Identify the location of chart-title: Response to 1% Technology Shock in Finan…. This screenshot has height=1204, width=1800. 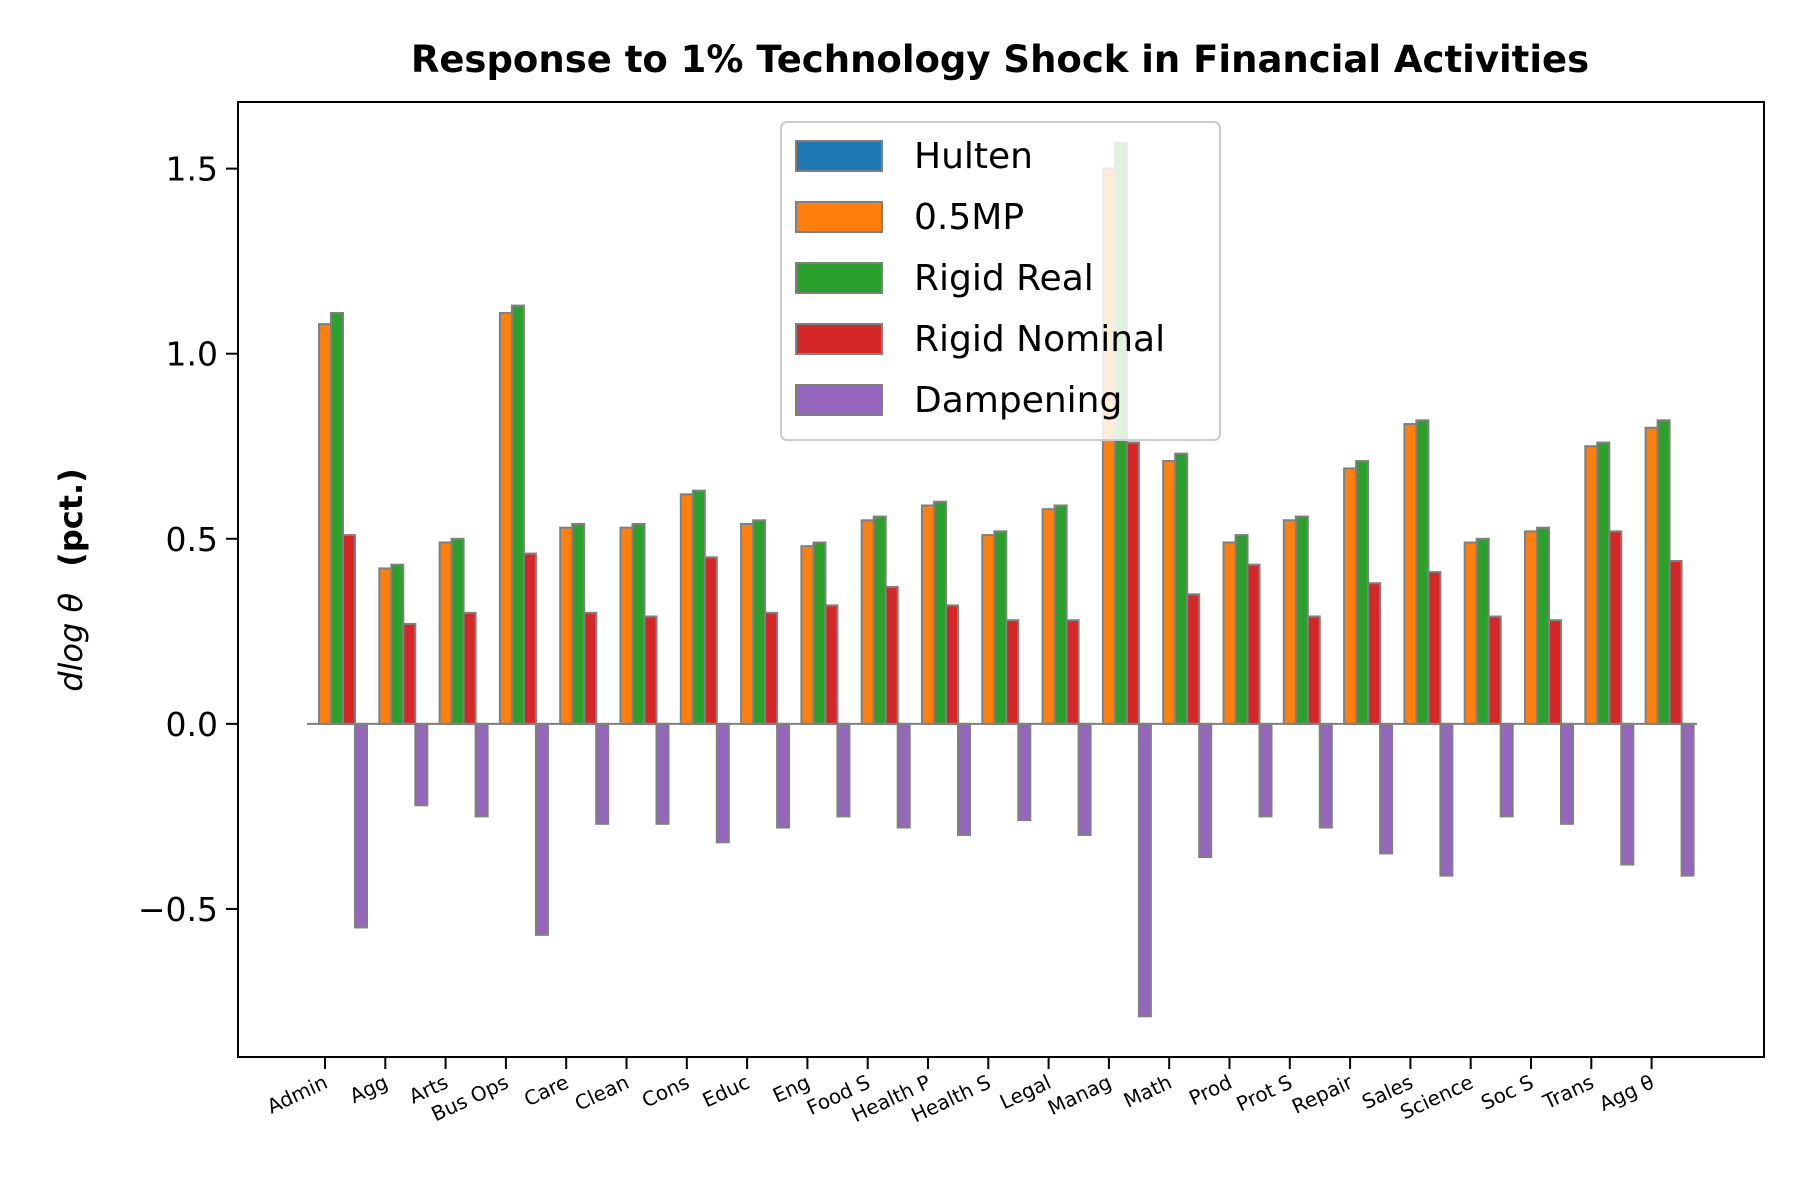
(1000, 59).